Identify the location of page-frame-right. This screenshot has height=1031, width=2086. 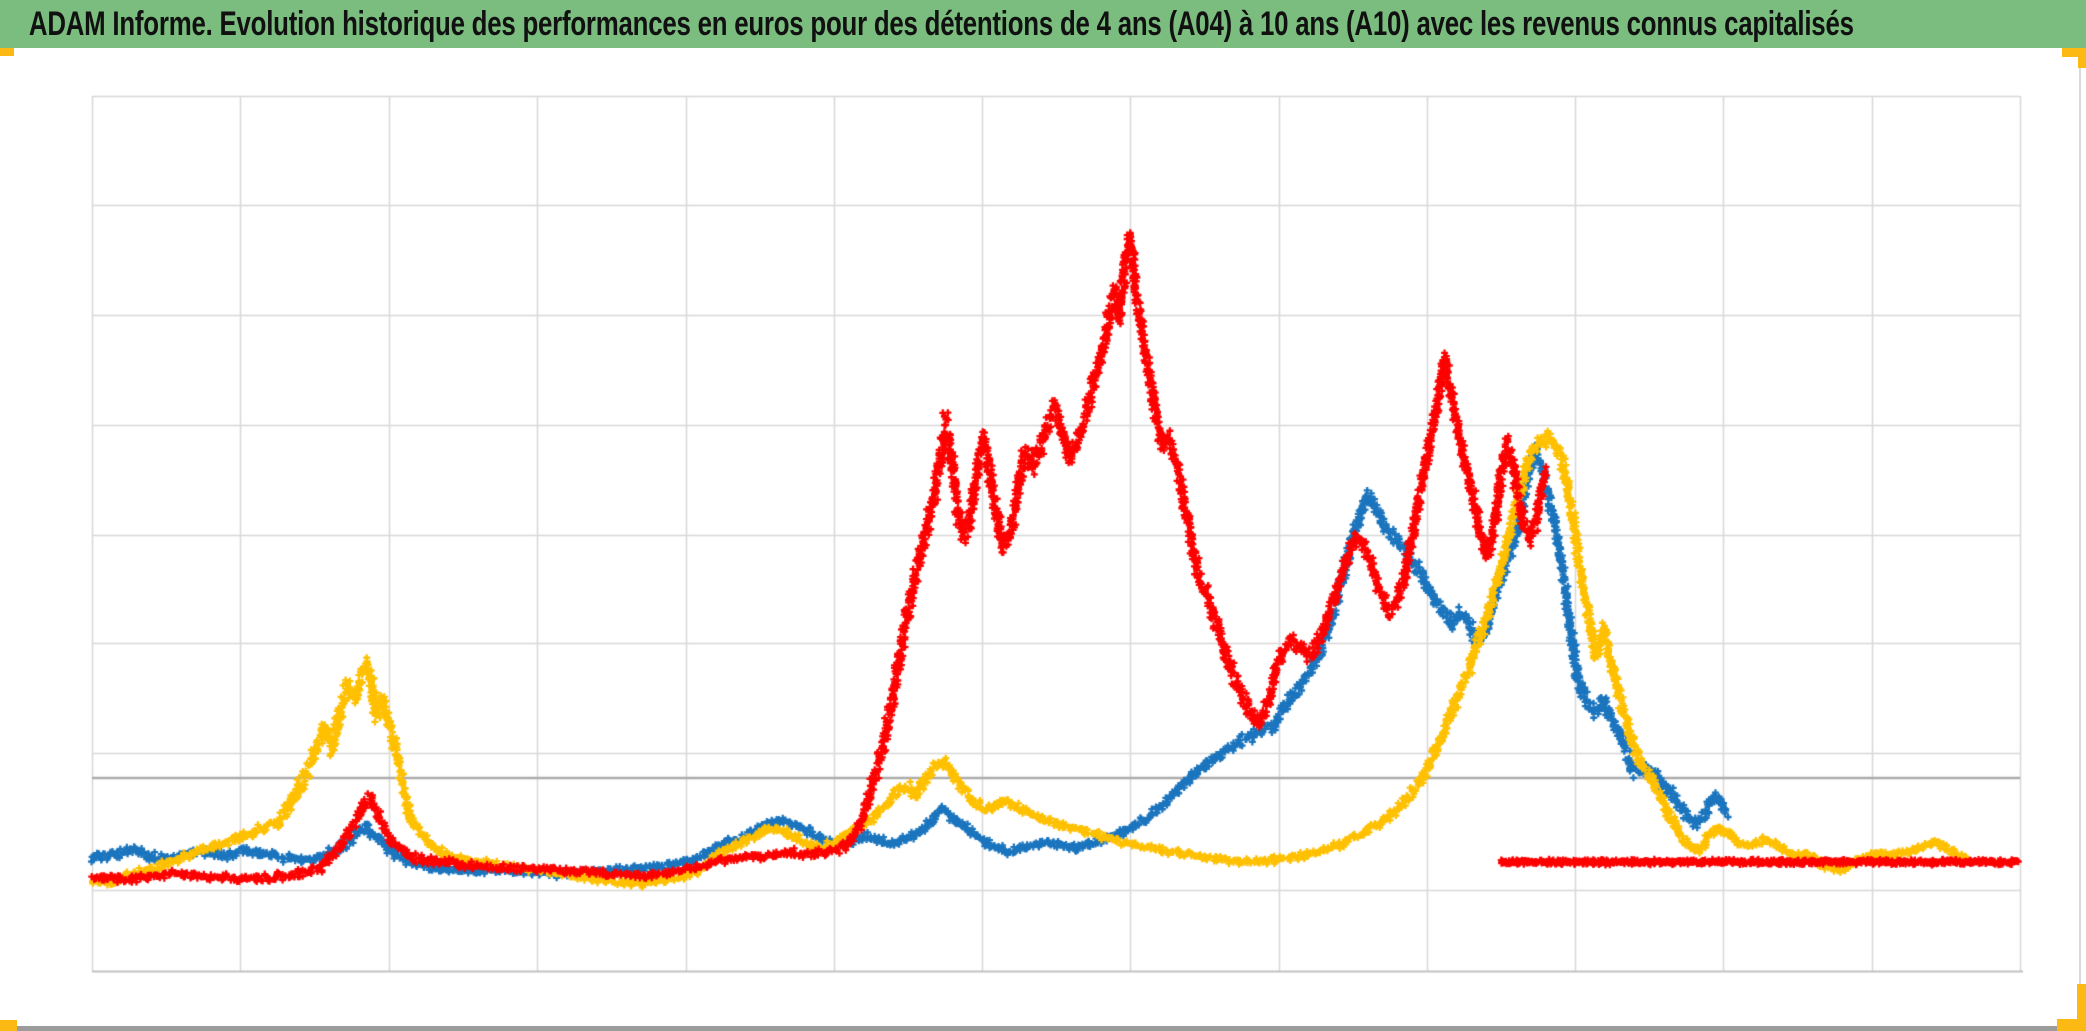
(2080, 537).